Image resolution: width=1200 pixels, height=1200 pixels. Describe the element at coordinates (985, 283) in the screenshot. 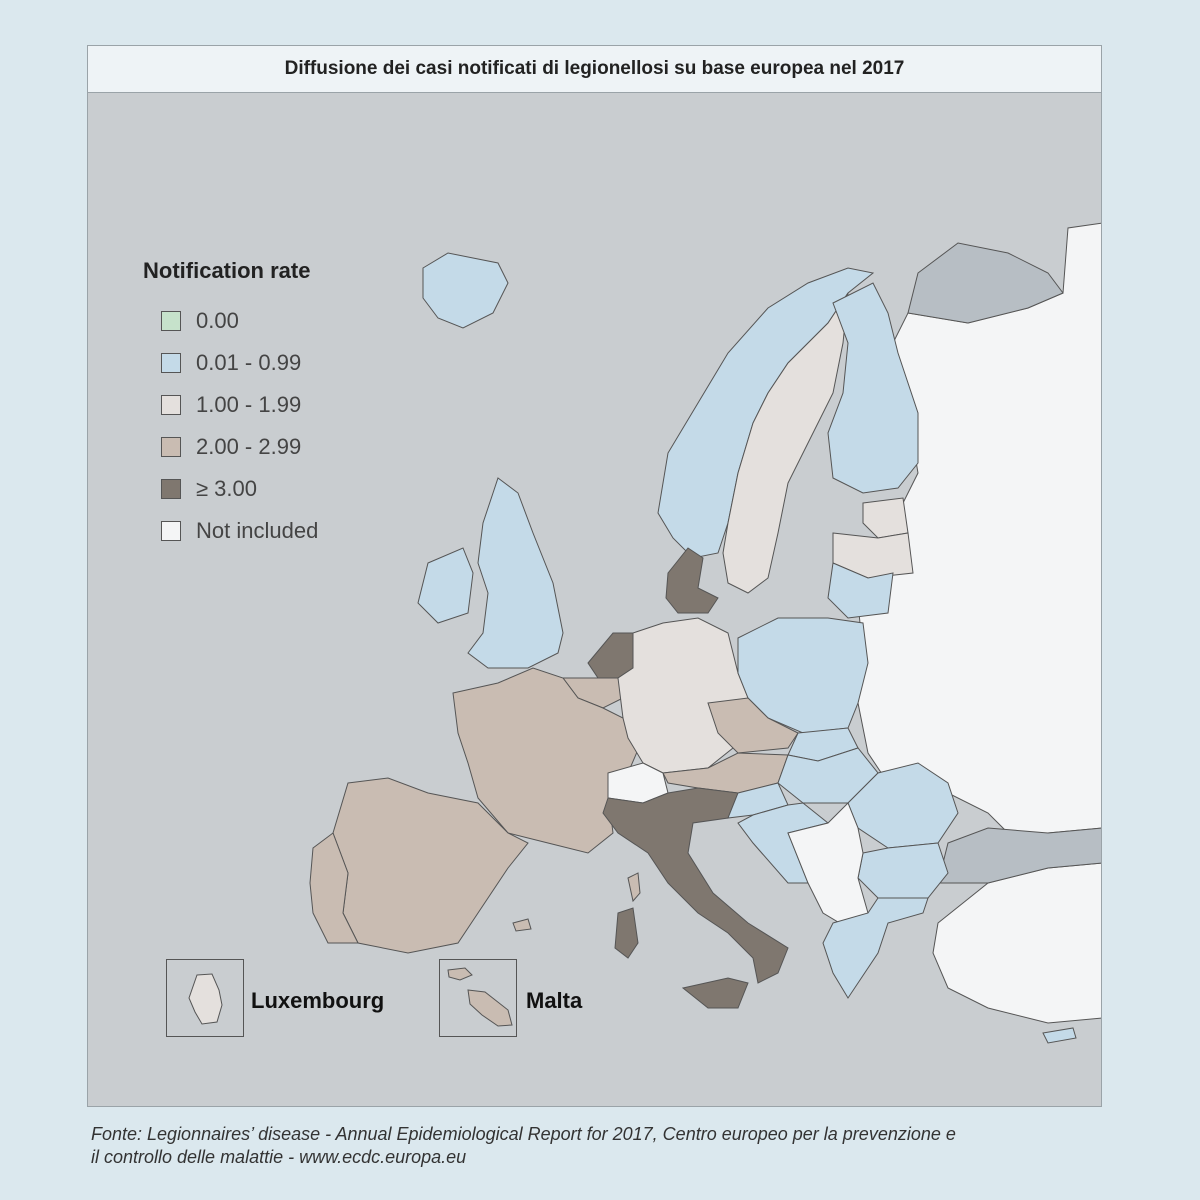

I see `russia-north` at that location.